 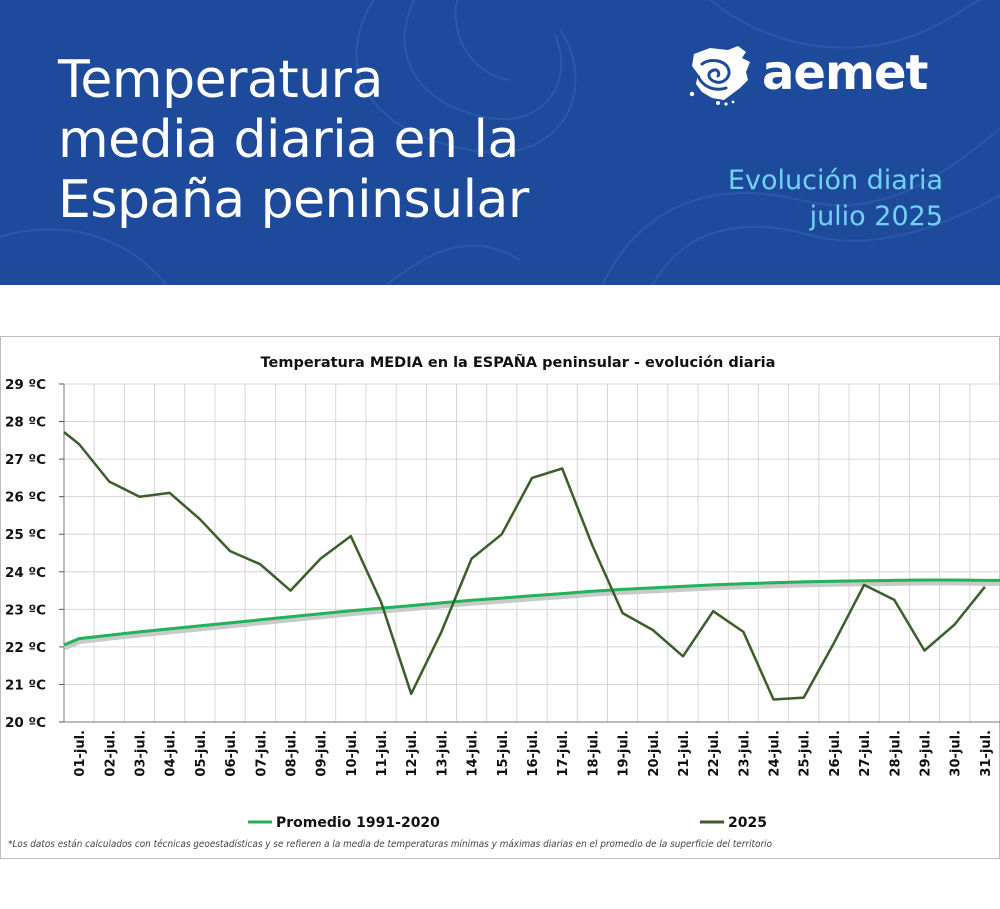 I want to click on x-tick-label: 16-jul., so click(x=533, y=753).